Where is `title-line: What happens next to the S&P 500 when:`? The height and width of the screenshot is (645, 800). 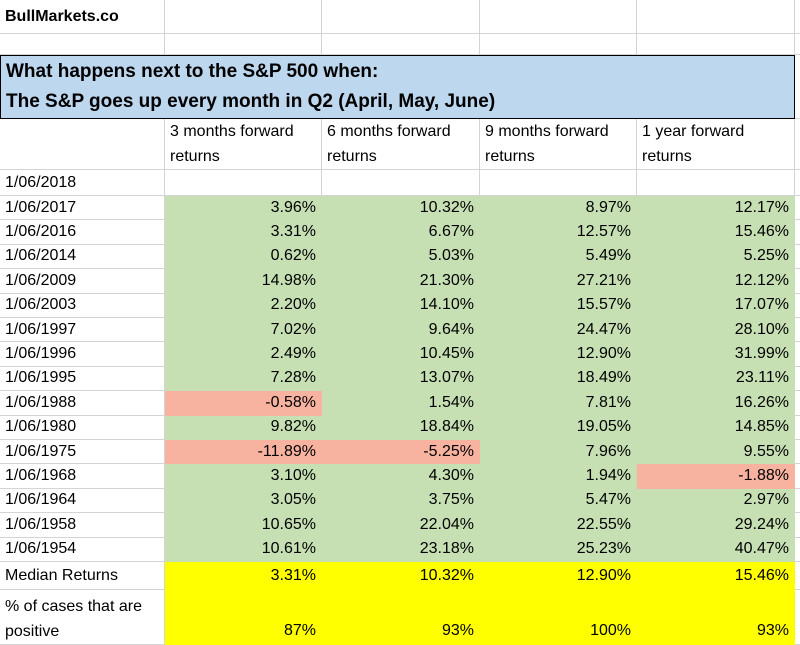 title-line: What happens next to the S&P 500 when: is located at coordinates (192, 71).